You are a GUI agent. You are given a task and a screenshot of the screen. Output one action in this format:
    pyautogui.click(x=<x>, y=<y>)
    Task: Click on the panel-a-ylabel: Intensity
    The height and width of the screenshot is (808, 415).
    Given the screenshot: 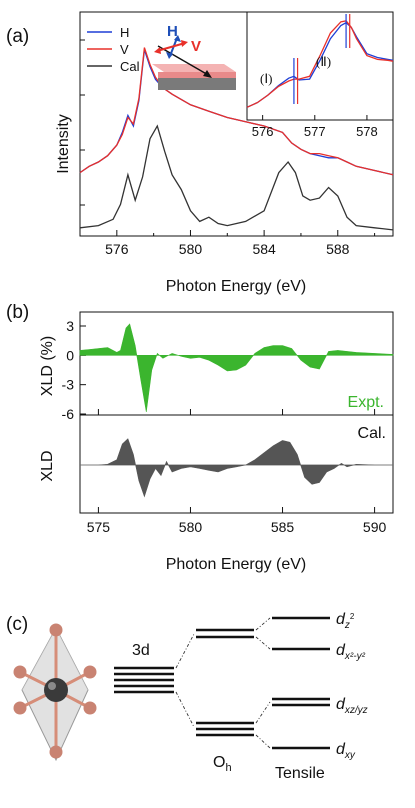 What is the action you would take?
    pyautogui.click(x=63, y=144)
    